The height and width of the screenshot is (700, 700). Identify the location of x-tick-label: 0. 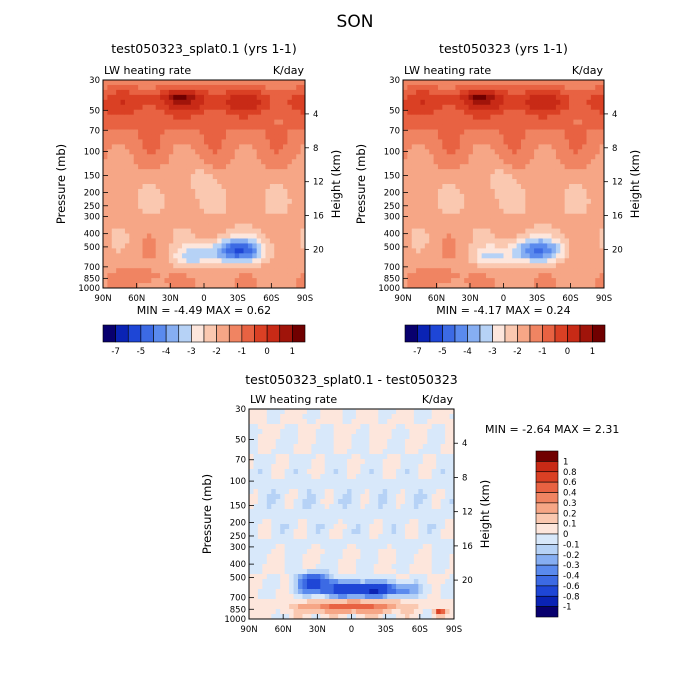
(503, 299).